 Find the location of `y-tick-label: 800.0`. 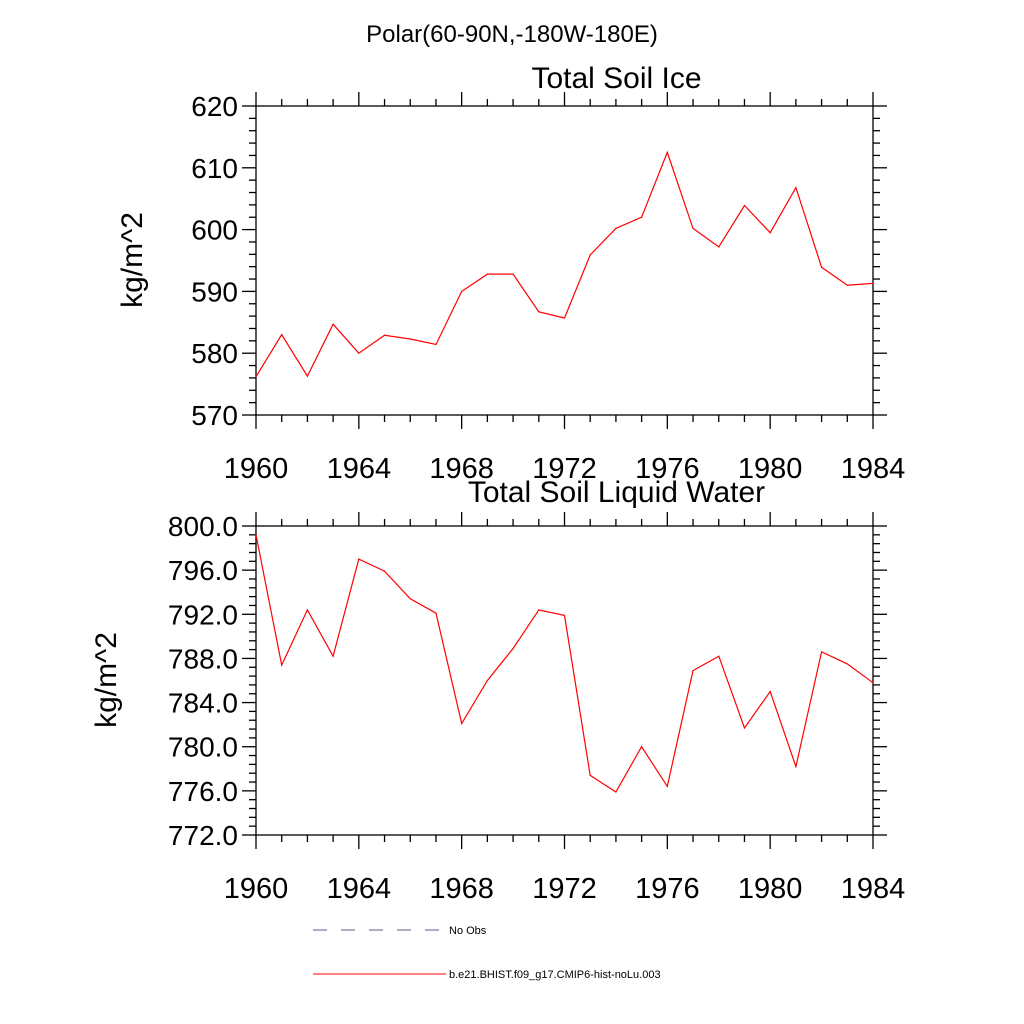

y-tick-label: 800.0 is located at coordinates (203, 526).